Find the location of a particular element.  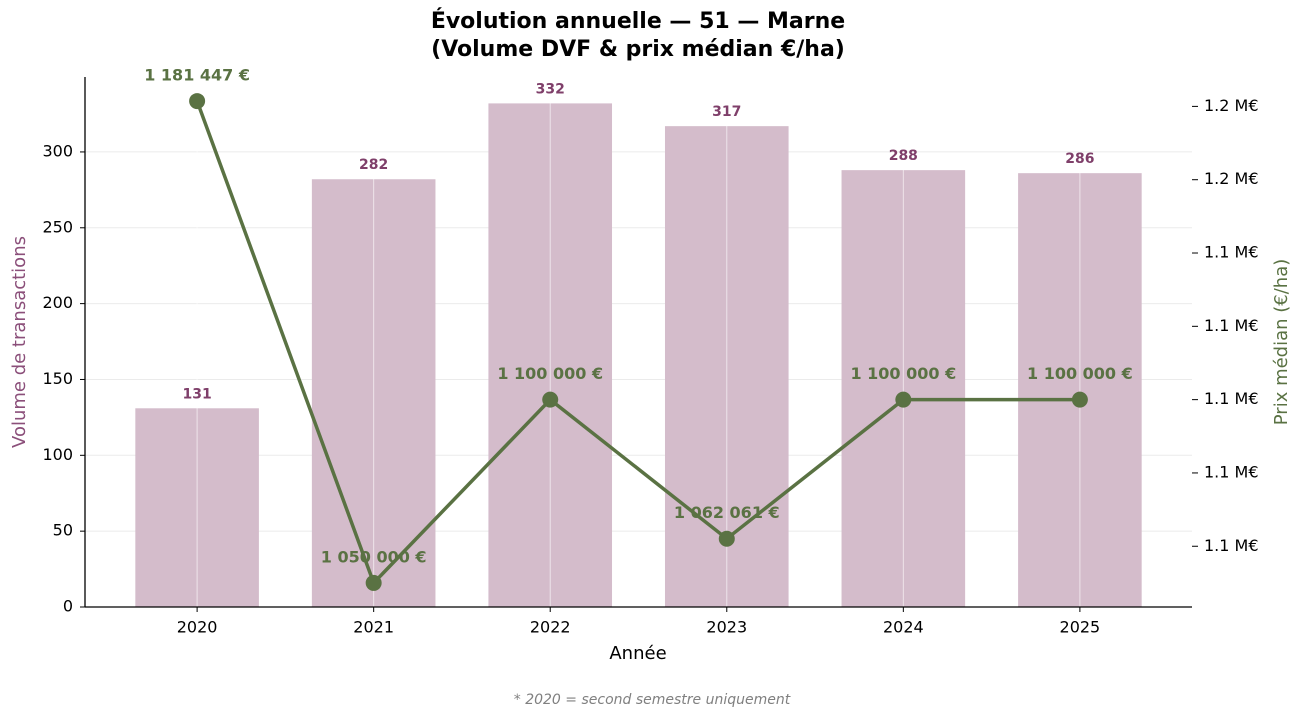

price-value-label: 1 050 000 € is located at coordinates (374, 556).